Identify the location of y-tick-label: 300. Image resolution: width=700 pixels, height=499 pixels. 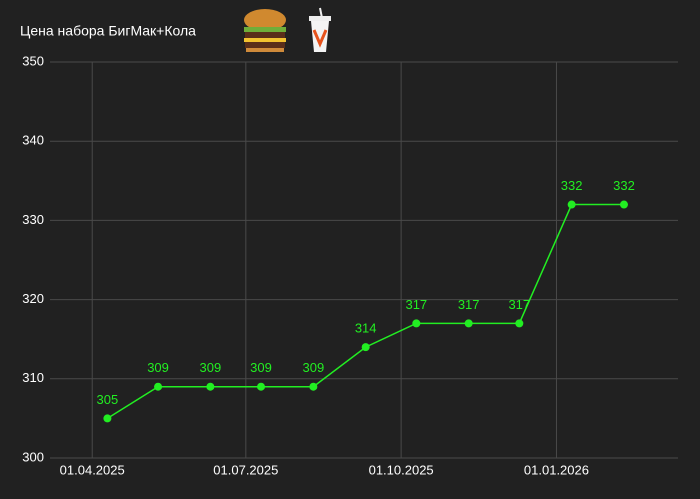
(33, 456).